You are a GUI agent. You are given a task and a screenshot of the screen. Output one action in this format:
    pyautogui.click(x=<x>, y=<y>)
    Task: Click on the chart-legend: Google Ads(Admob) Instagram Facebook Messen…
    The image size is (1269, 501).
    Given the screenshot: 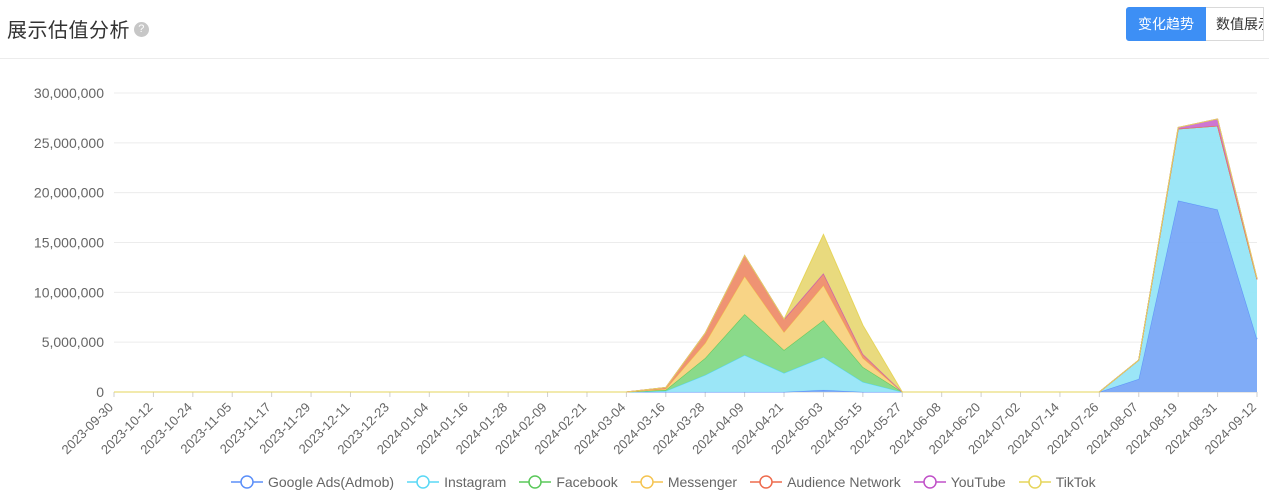 What is the action you would take?
    pyautogui.click(x=669, y=482)
    